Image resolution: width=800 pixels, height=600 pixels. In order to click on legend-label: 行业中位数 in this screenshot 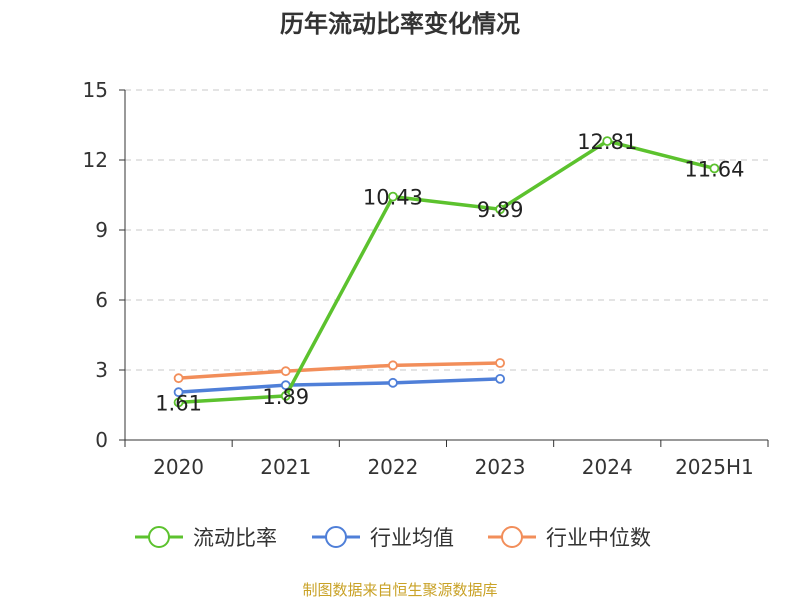, I will do `click(598, 538)`.